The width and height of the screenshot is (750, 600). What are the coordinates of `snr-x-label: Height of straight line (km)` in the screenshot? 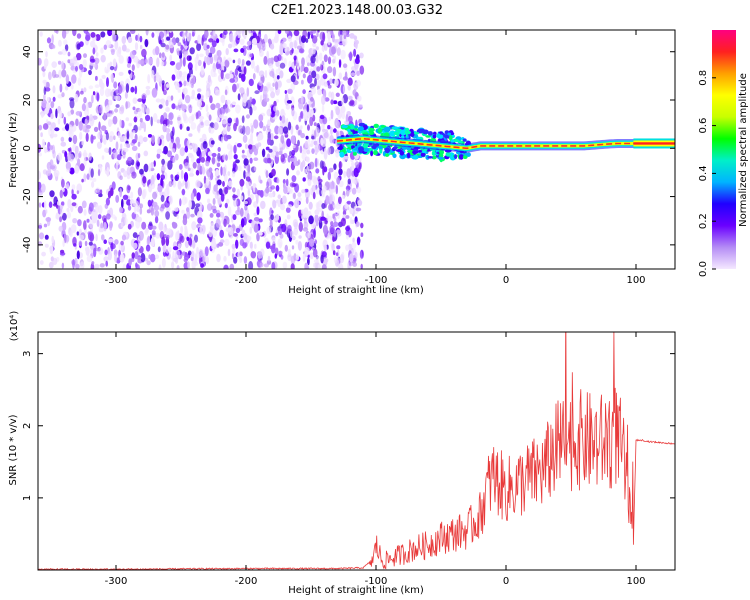 It's located at (356, 590).